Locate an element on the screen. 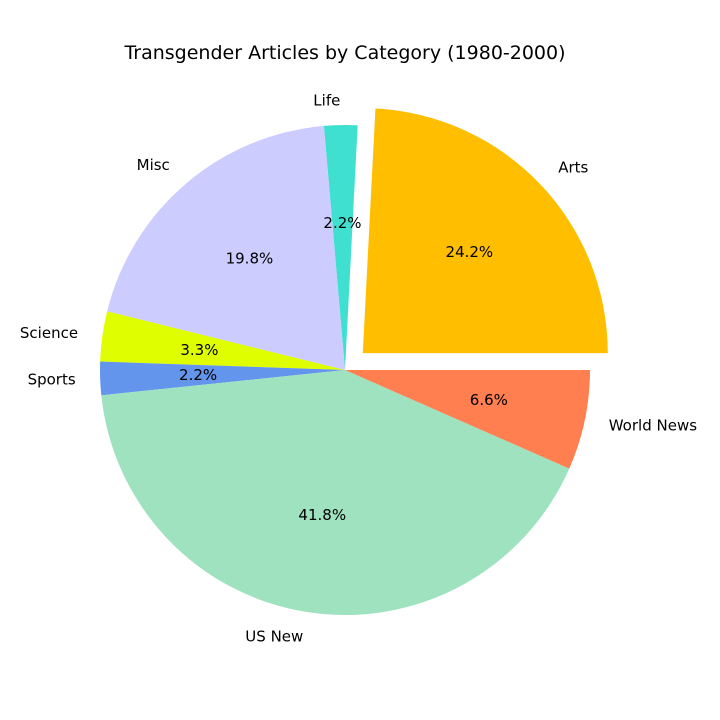 The image size is (720, 720). label-world-news: World News is located at coordinates (653, 425).